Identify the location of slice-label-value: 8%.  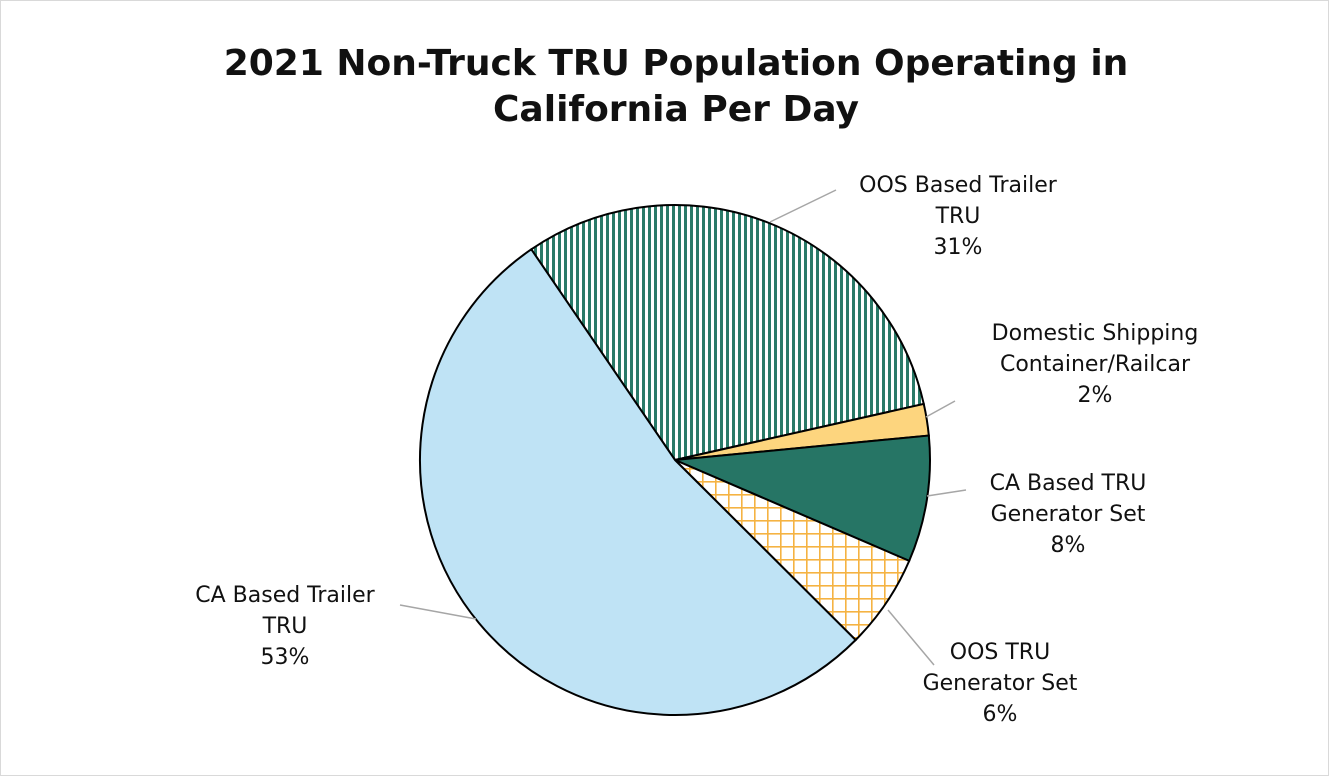
(1068, 545).